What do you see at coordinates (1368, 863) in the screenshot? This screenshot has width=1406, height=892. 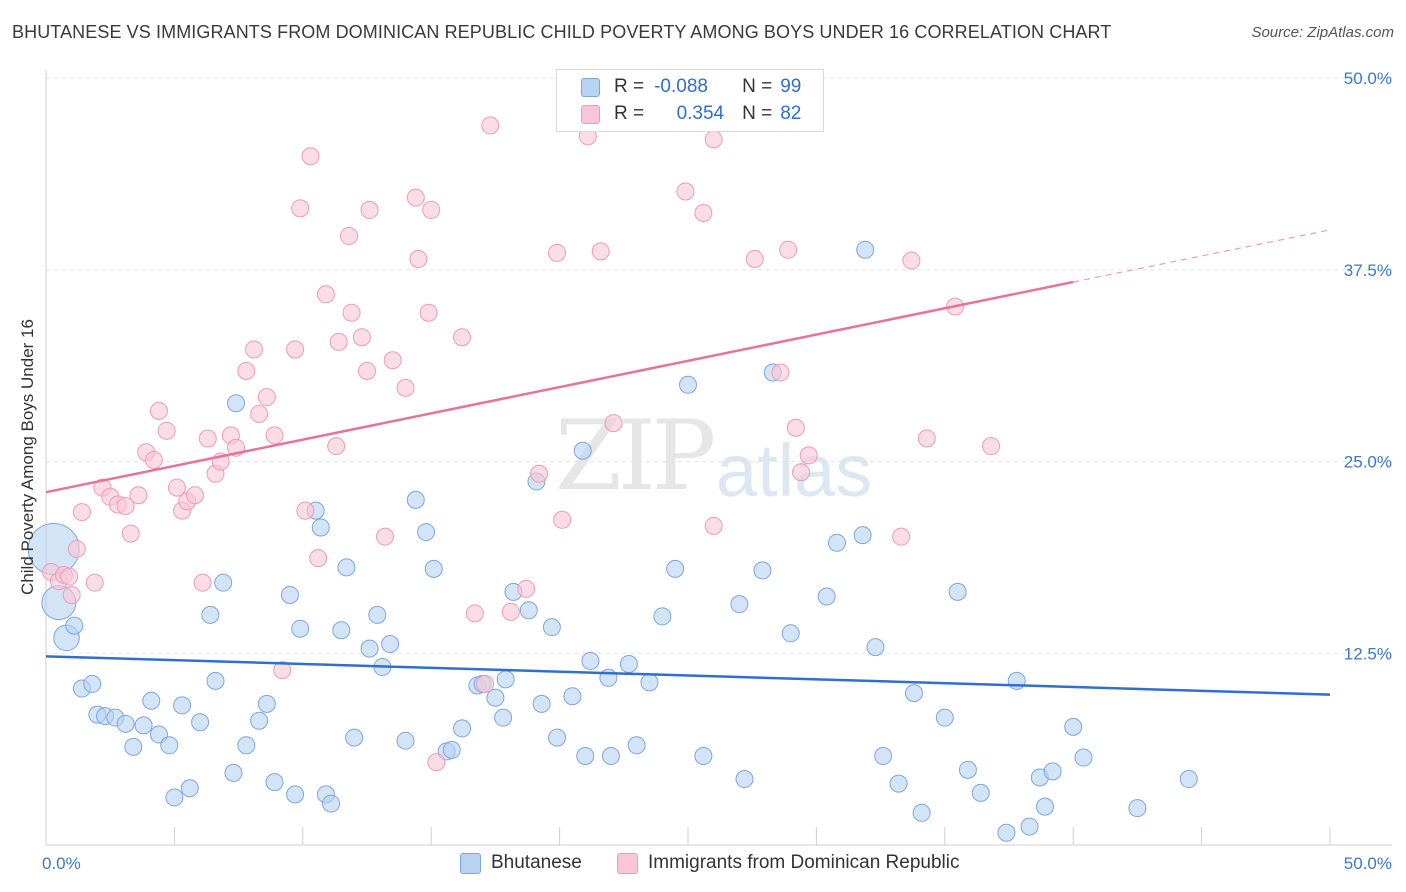 I see `x-tick-label-max: 50.0%` at bounding box center [1368, 863].